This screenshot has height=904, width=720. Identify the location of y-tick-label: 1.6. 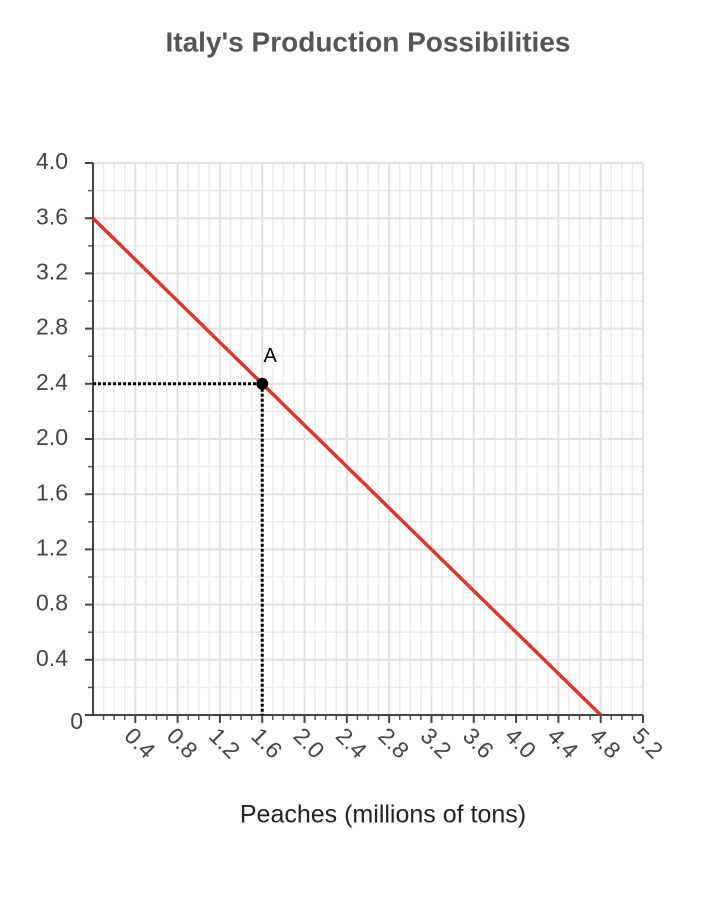
(52, 492).